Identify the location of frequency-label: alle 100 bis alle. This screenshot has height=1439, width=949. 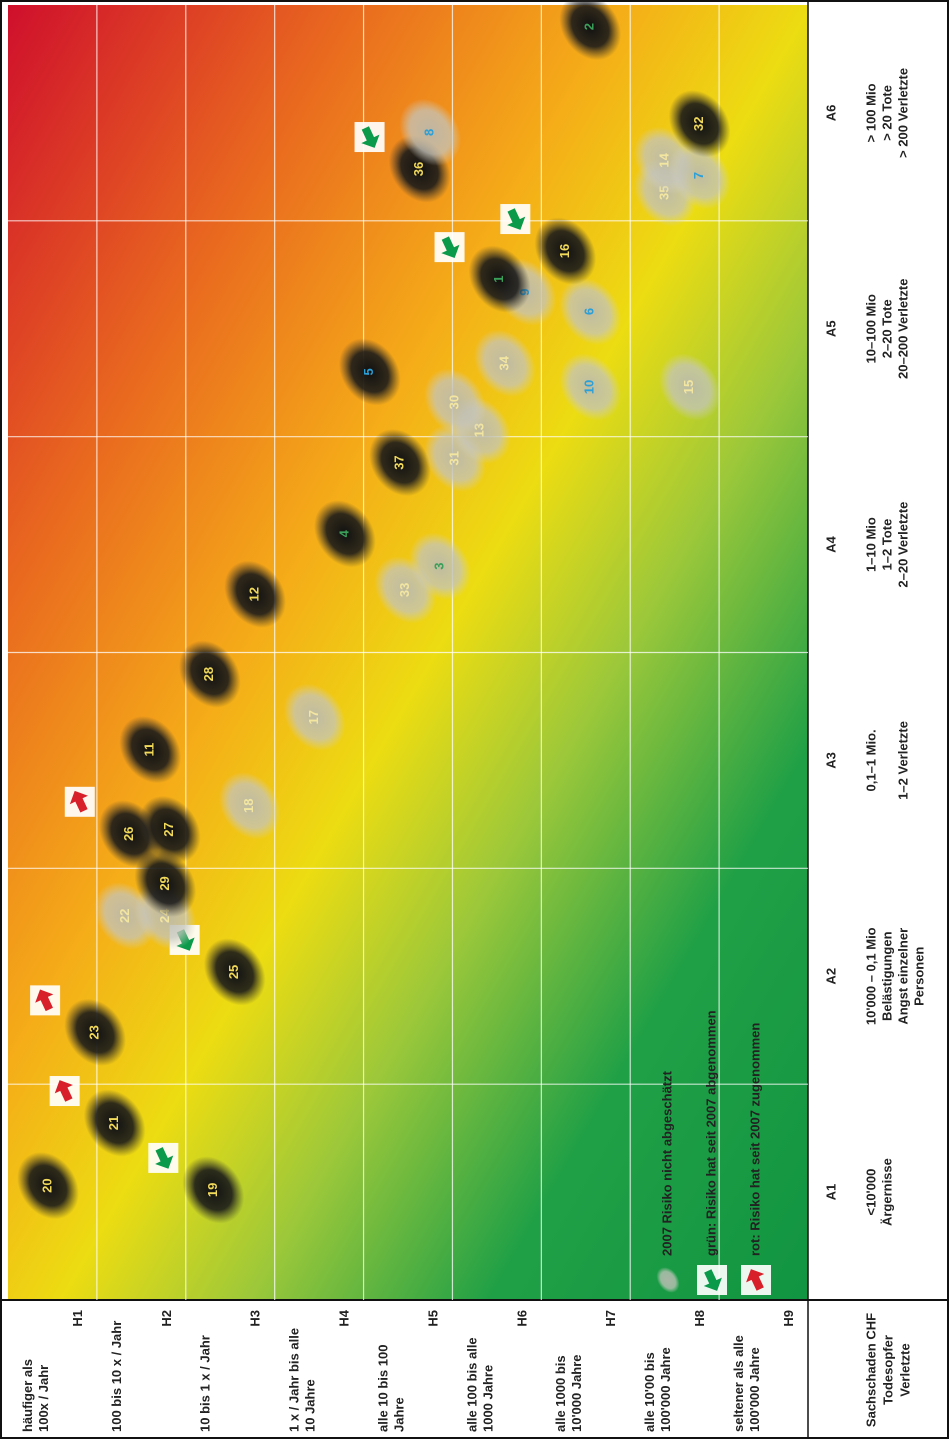
(471, 1384).